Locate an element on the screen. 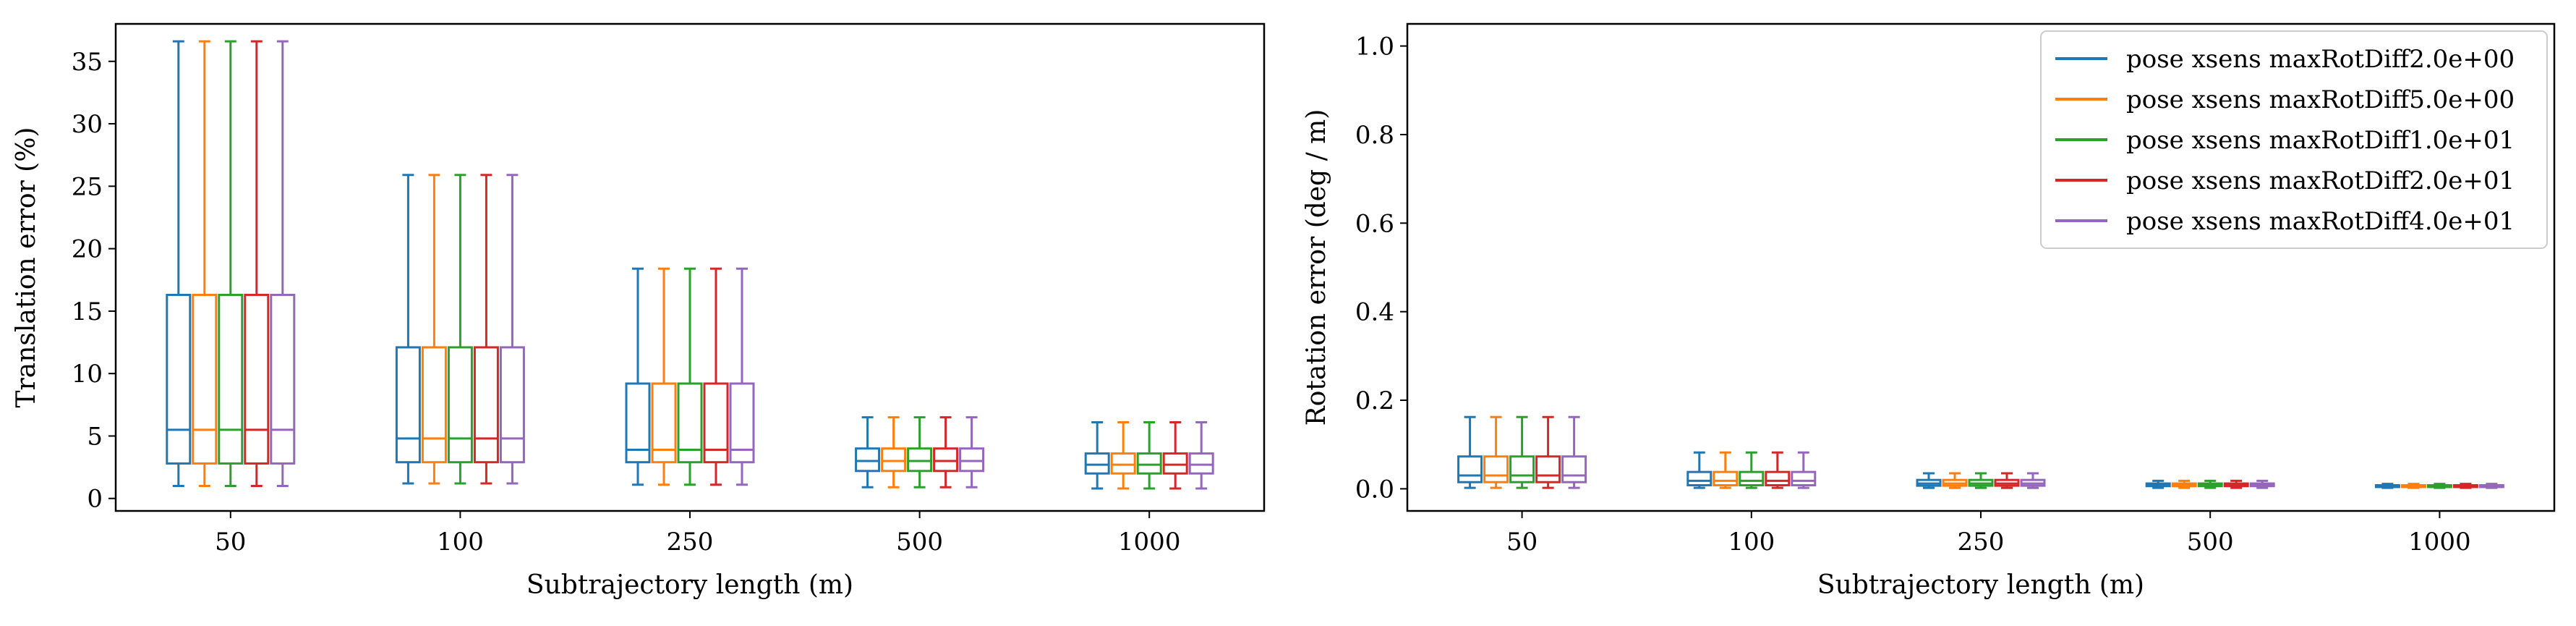  y-tick-label: 20 is located at coordinates (87, 249).